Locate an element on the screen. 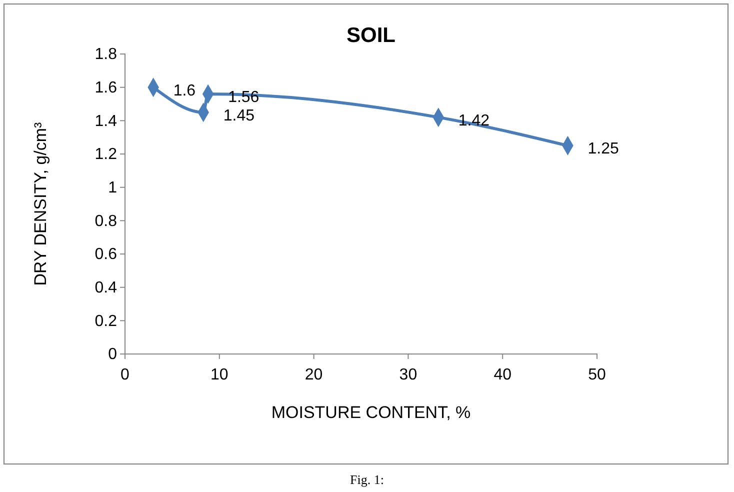 The height and width of the screenshot is (492, 734). y-tick-label: 1.4 is located at coordinates (106, 121).